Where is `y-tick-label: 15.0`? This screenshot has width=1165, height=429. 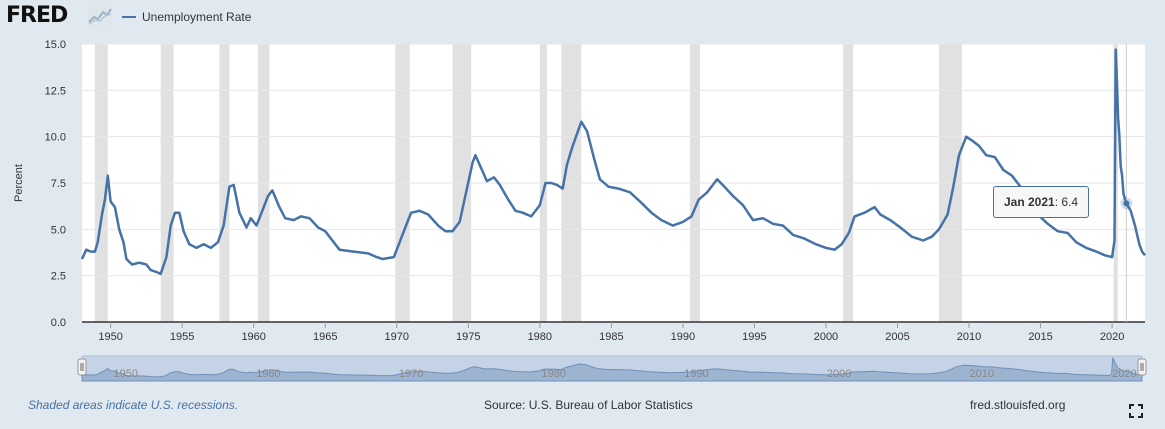
y-tick-label: 15.0 is located at coordinates (55, 45).